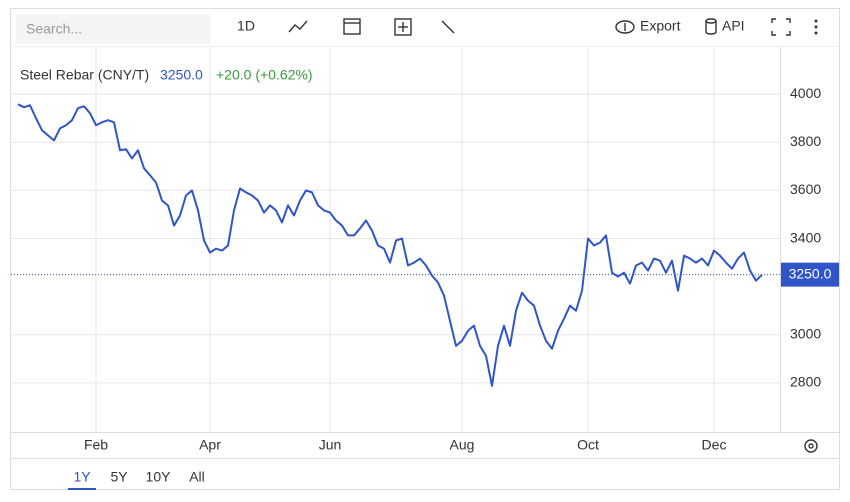 This screenshot has height=502, width=850. I want to click on search-box, so click(113, 29).